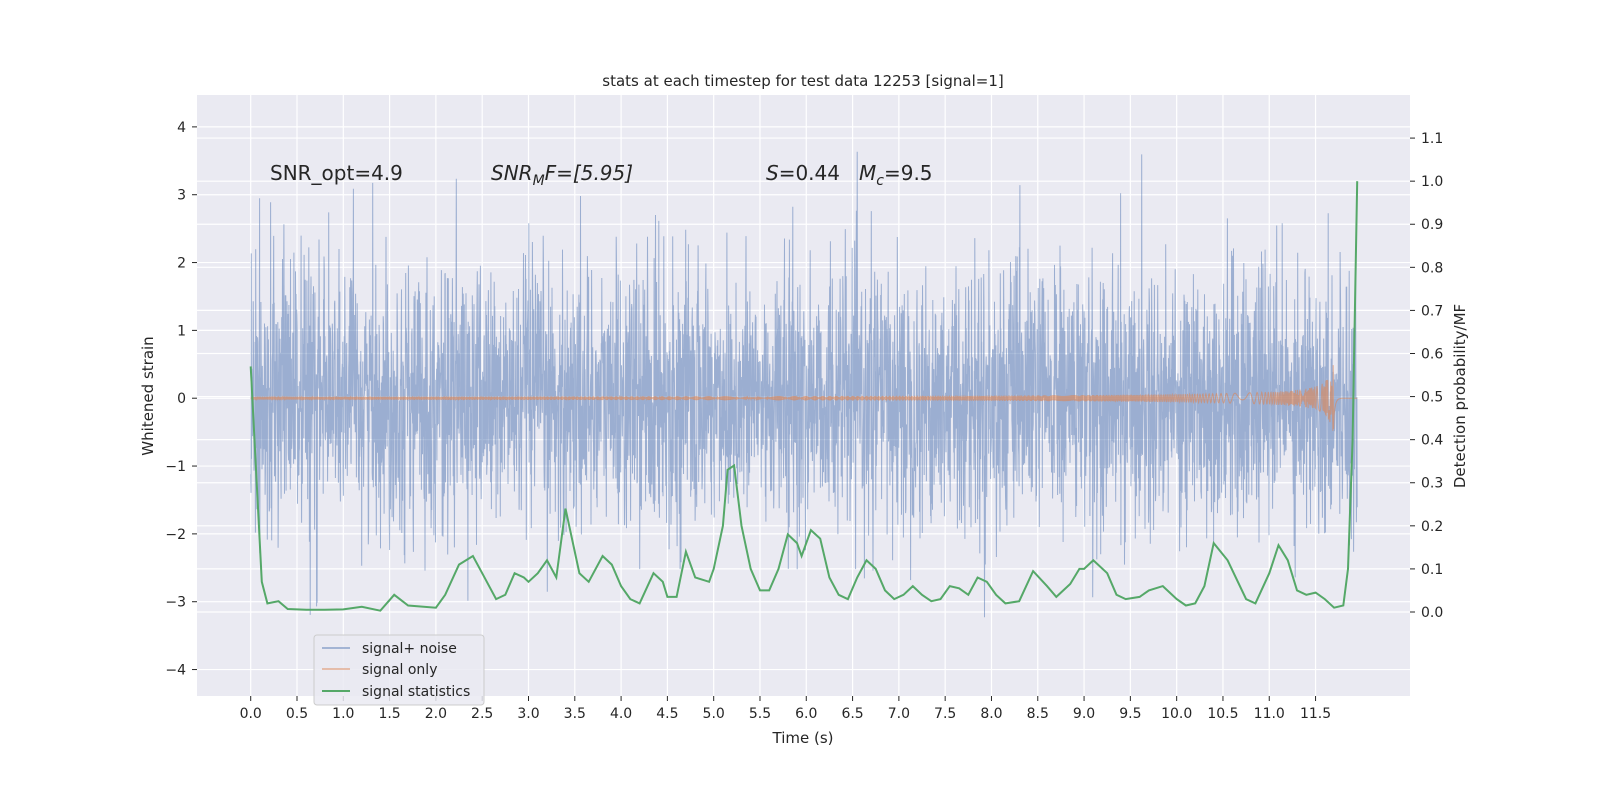  What do you see at coordinates (1084, 714) in the screenshot?
I see `x-tick-label: 9.0` at bounding box center [1084, 714].